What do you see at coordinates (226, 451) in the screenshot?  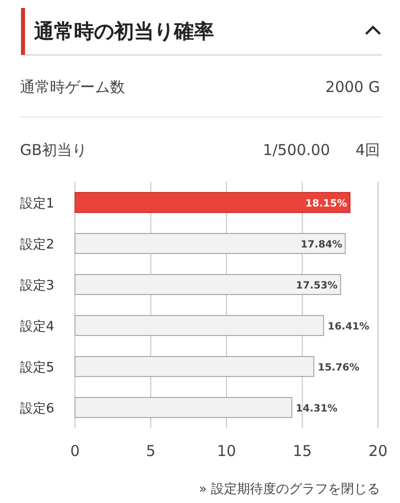 I see `x-tick-label: 10` at bounding box center [226, 451].